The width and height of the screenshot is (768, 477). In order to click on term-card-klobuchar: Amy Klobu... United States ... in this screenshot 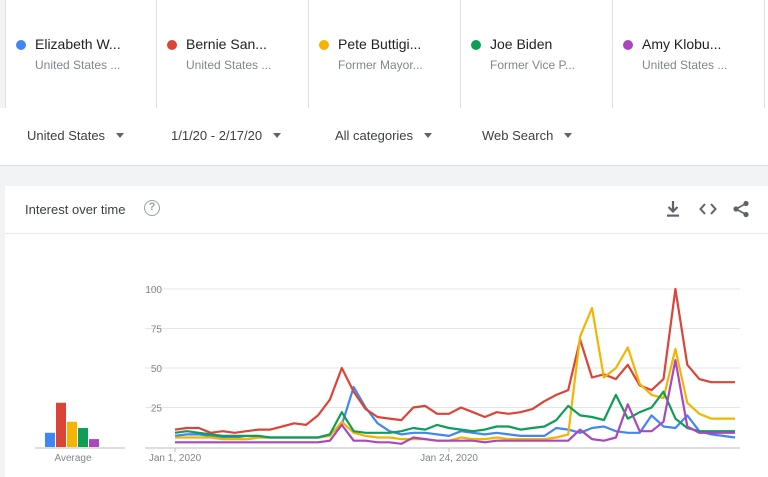, I will do `click(689, 54)`.